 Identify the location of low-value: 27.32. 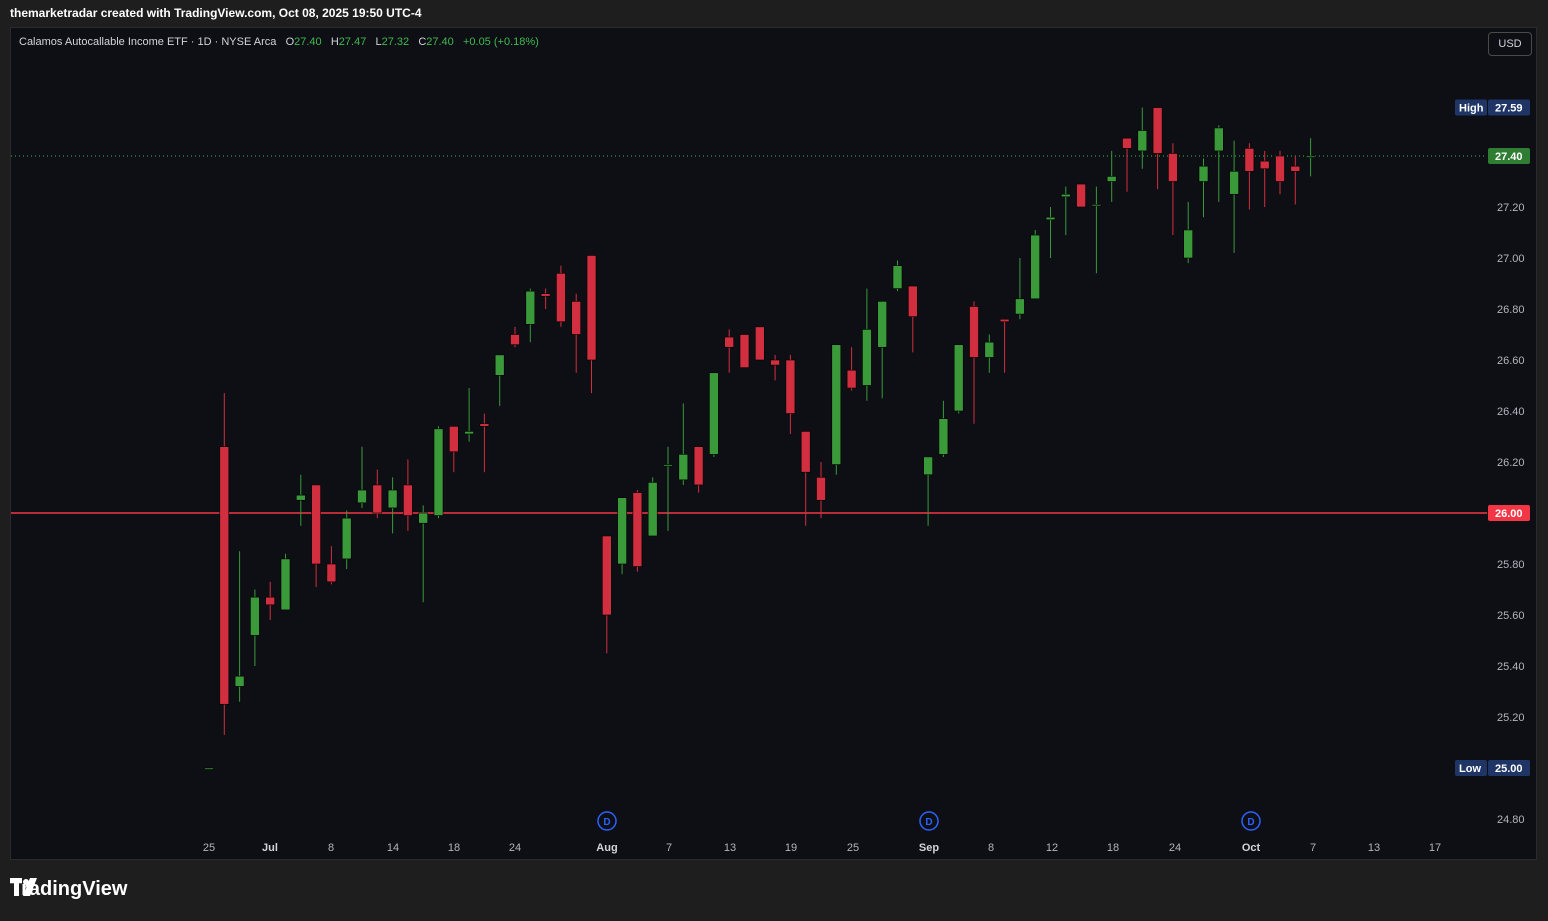
(395, 42).